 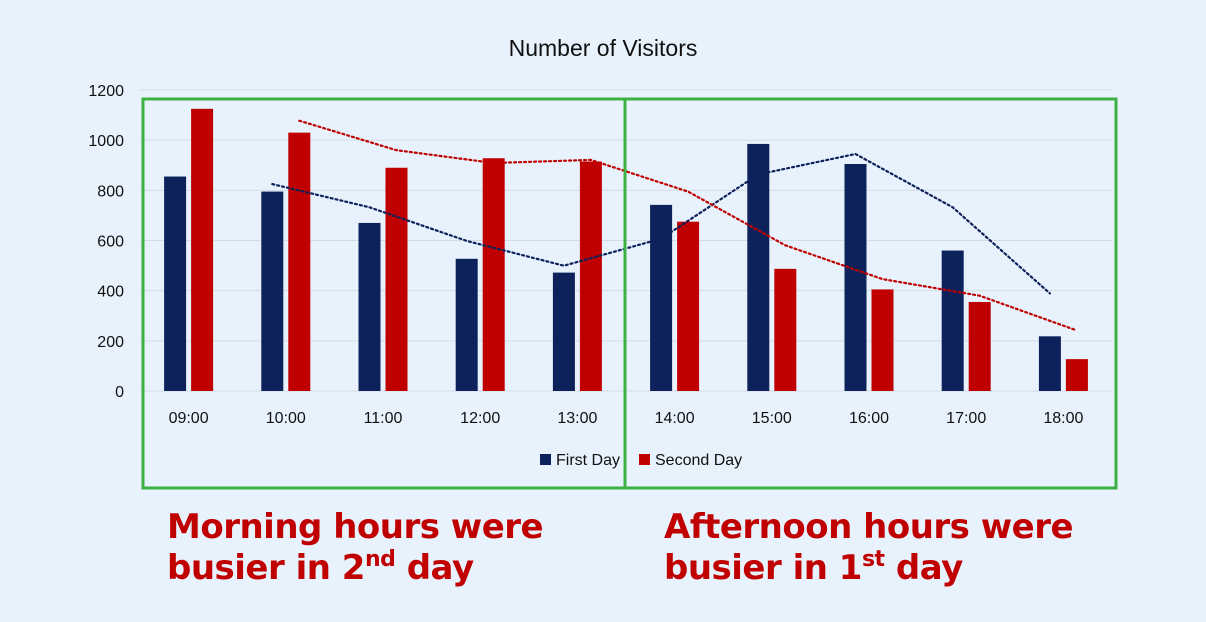 What do you see at coordinates (383, 418) in the screenshot?
I see `x-tick-label: 11:00` at bounding box center [383, 418].